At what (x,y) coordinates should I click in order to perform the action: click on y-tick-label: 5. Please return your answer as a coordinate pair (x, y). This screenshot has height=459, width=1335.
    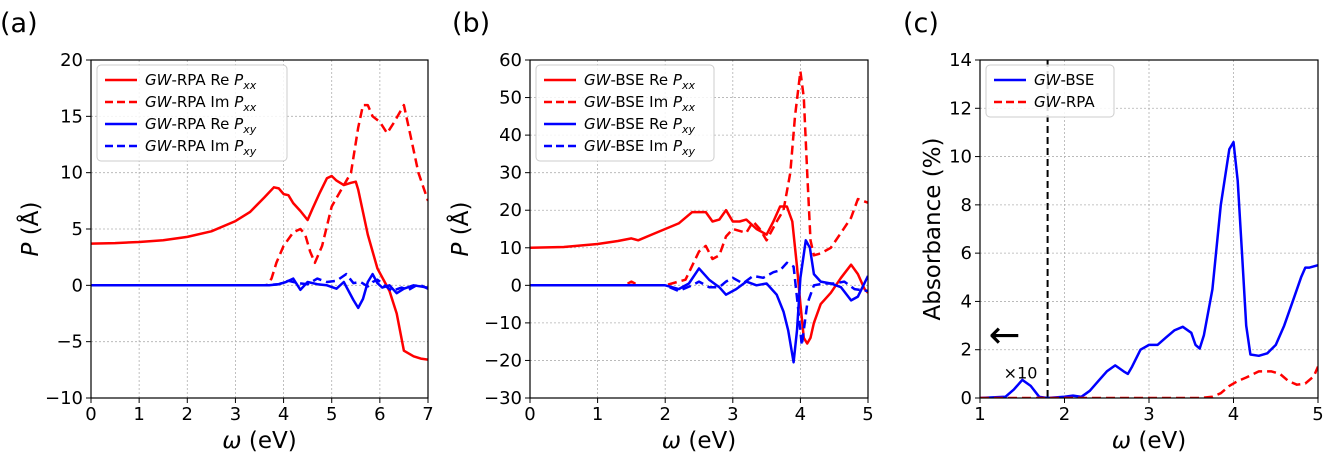
    Looking at the image, I should click on (77, 229).